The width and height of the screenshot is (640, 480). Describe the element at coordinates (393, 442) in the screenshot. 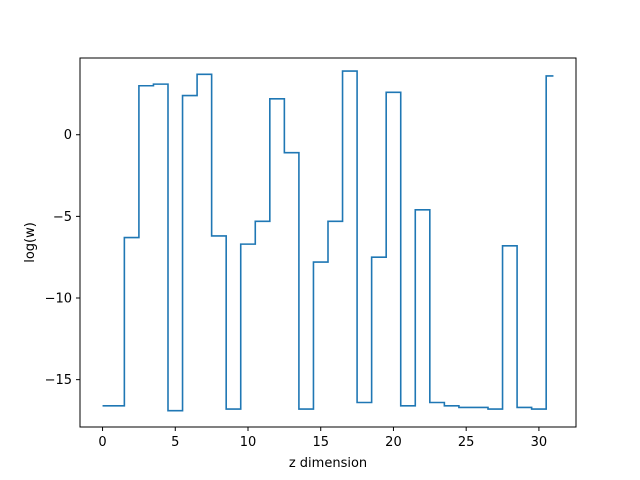

I see `x-tick-label: 20` at that location.